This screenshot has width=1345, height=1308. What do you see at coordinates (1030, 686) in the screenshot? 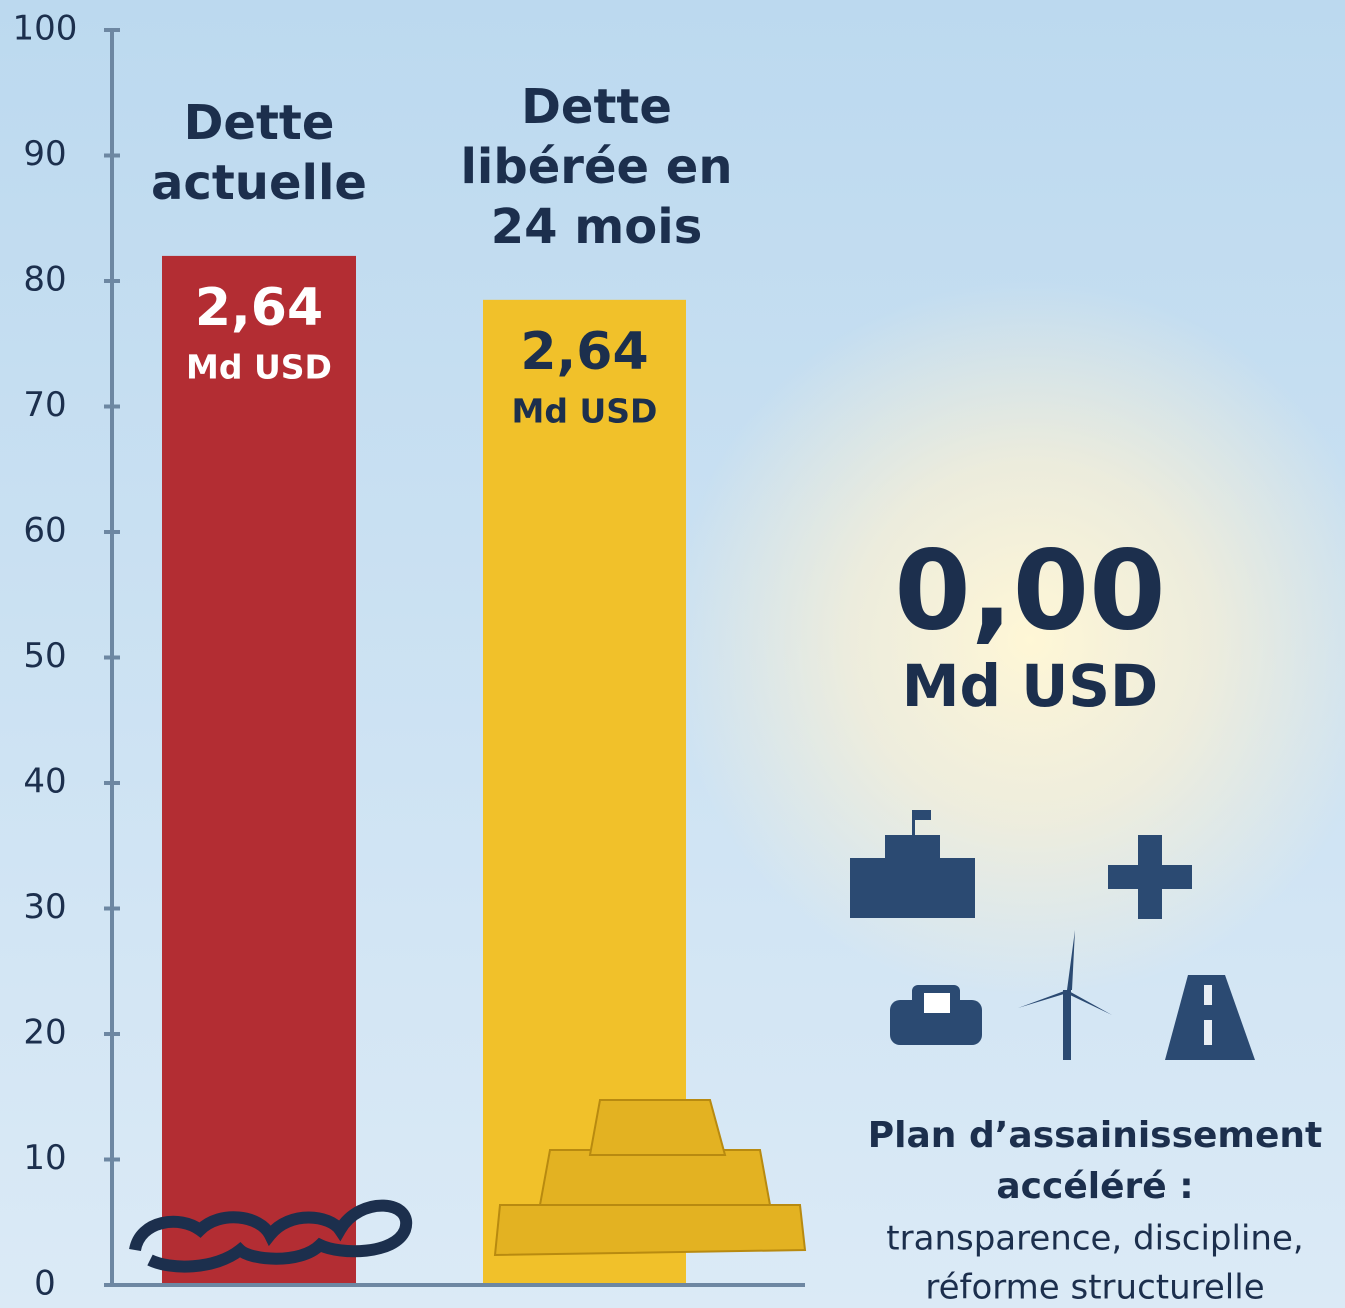
I see `highlight-unit: Md USD` at bounding box center [1030, 686].